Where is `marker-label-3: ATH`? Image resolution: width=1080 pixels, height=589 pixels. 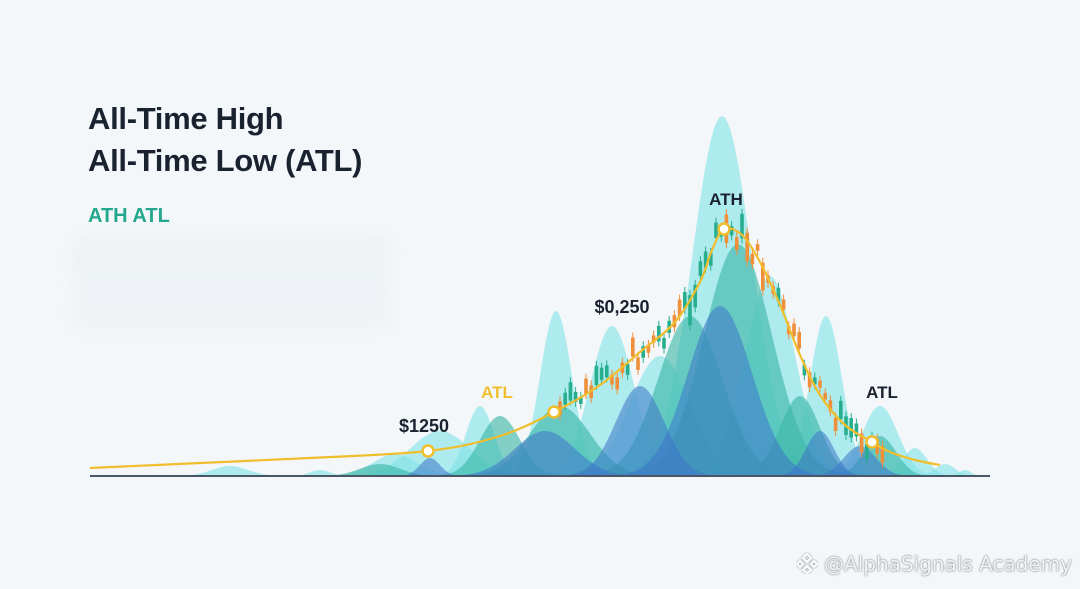
marker-label-3: ATH is located at coordinates (726, 199).